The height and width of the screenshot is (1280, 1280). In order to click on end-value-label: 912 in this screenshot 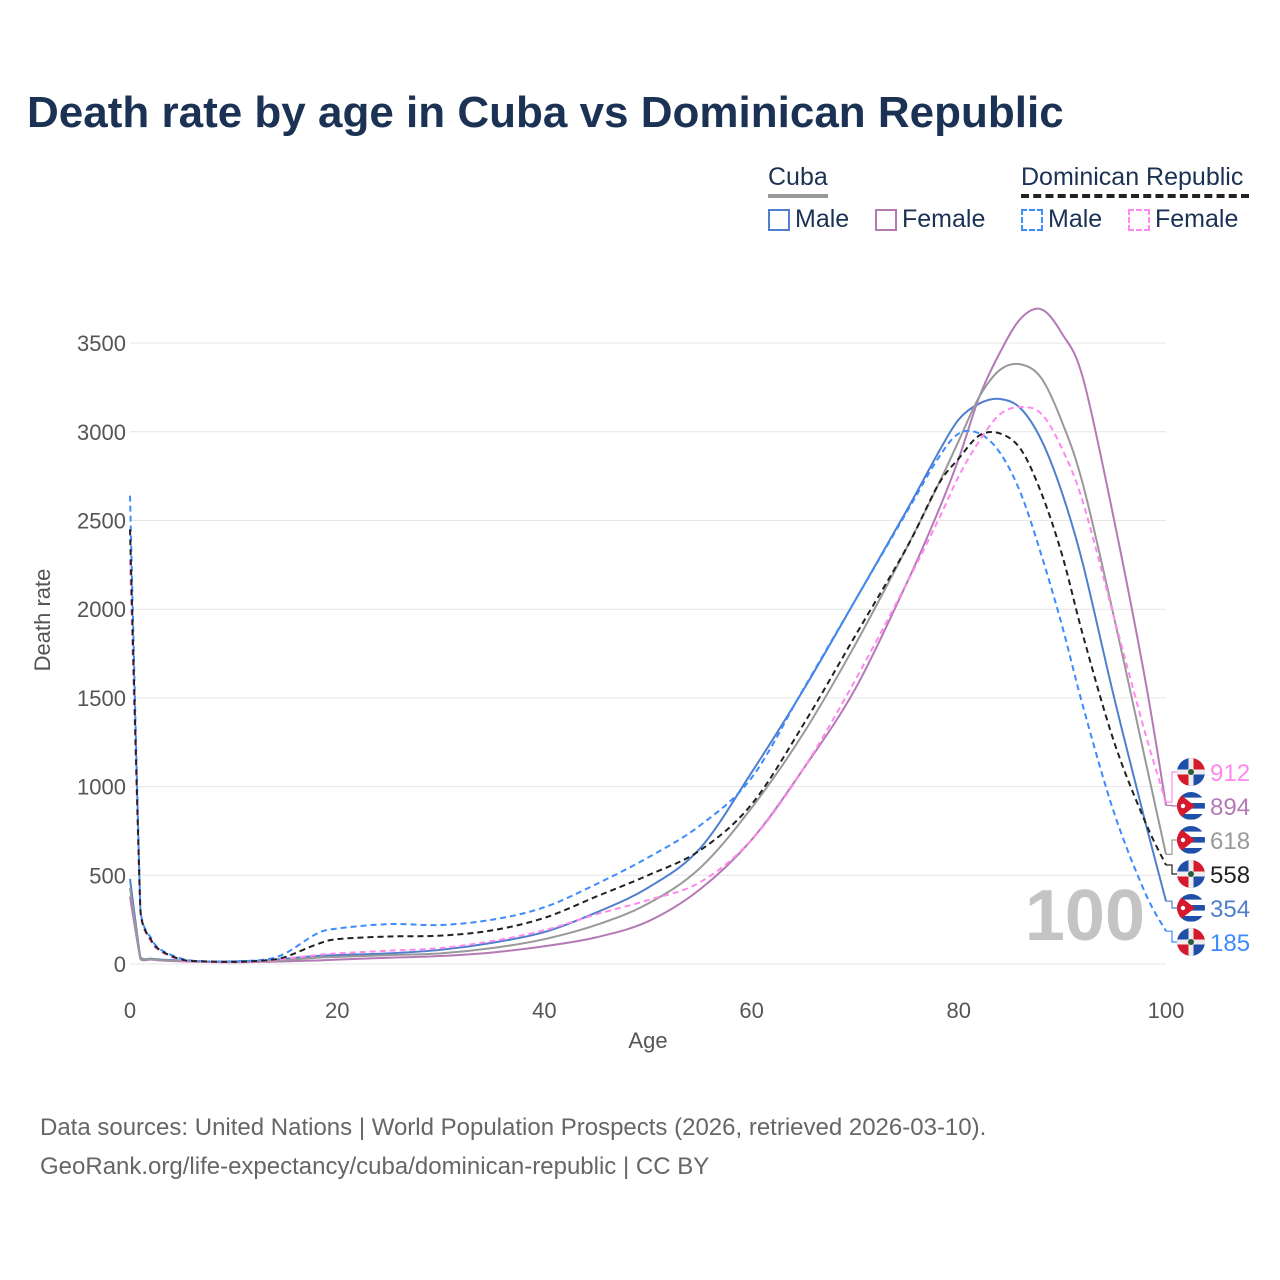, I will do `click(1230, 773)`.